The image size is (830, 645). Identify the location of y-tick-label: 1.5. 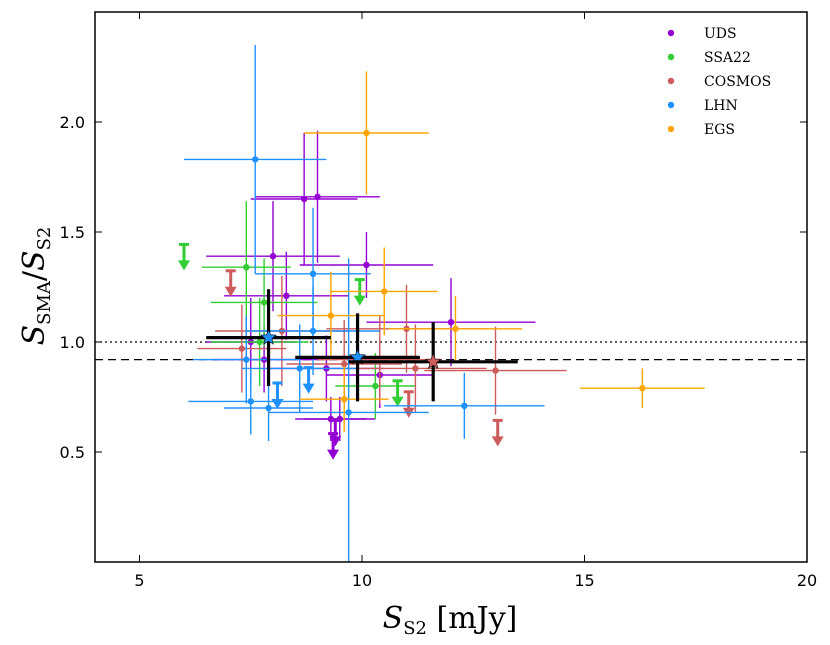
(72, 232).